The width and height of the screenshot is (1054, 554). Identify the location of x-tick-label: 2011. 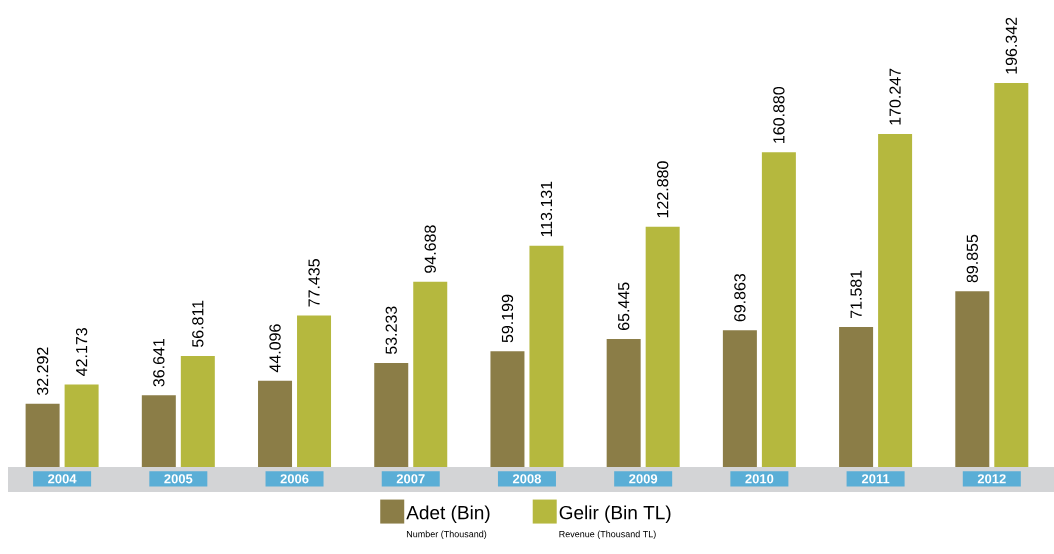
(875, 479).